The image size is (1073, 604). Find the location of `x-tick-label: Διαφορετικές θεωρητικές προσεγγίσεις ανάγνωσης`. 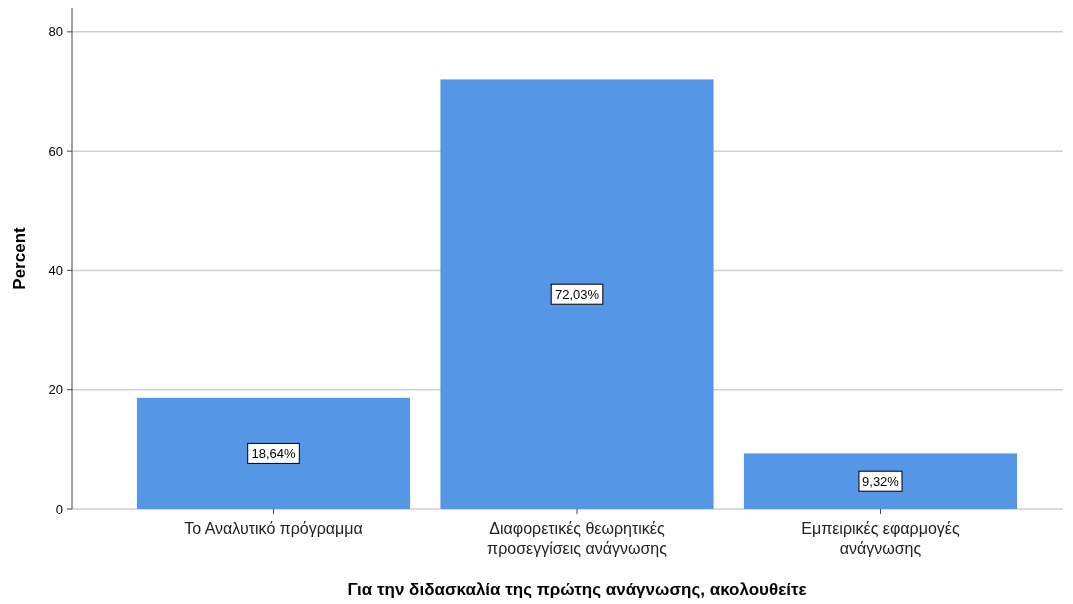

x-tick-label: Διαφορετικές θεωρητικές προσεγγίσεις ανάγνωσης is located at coordinates (577, 538).